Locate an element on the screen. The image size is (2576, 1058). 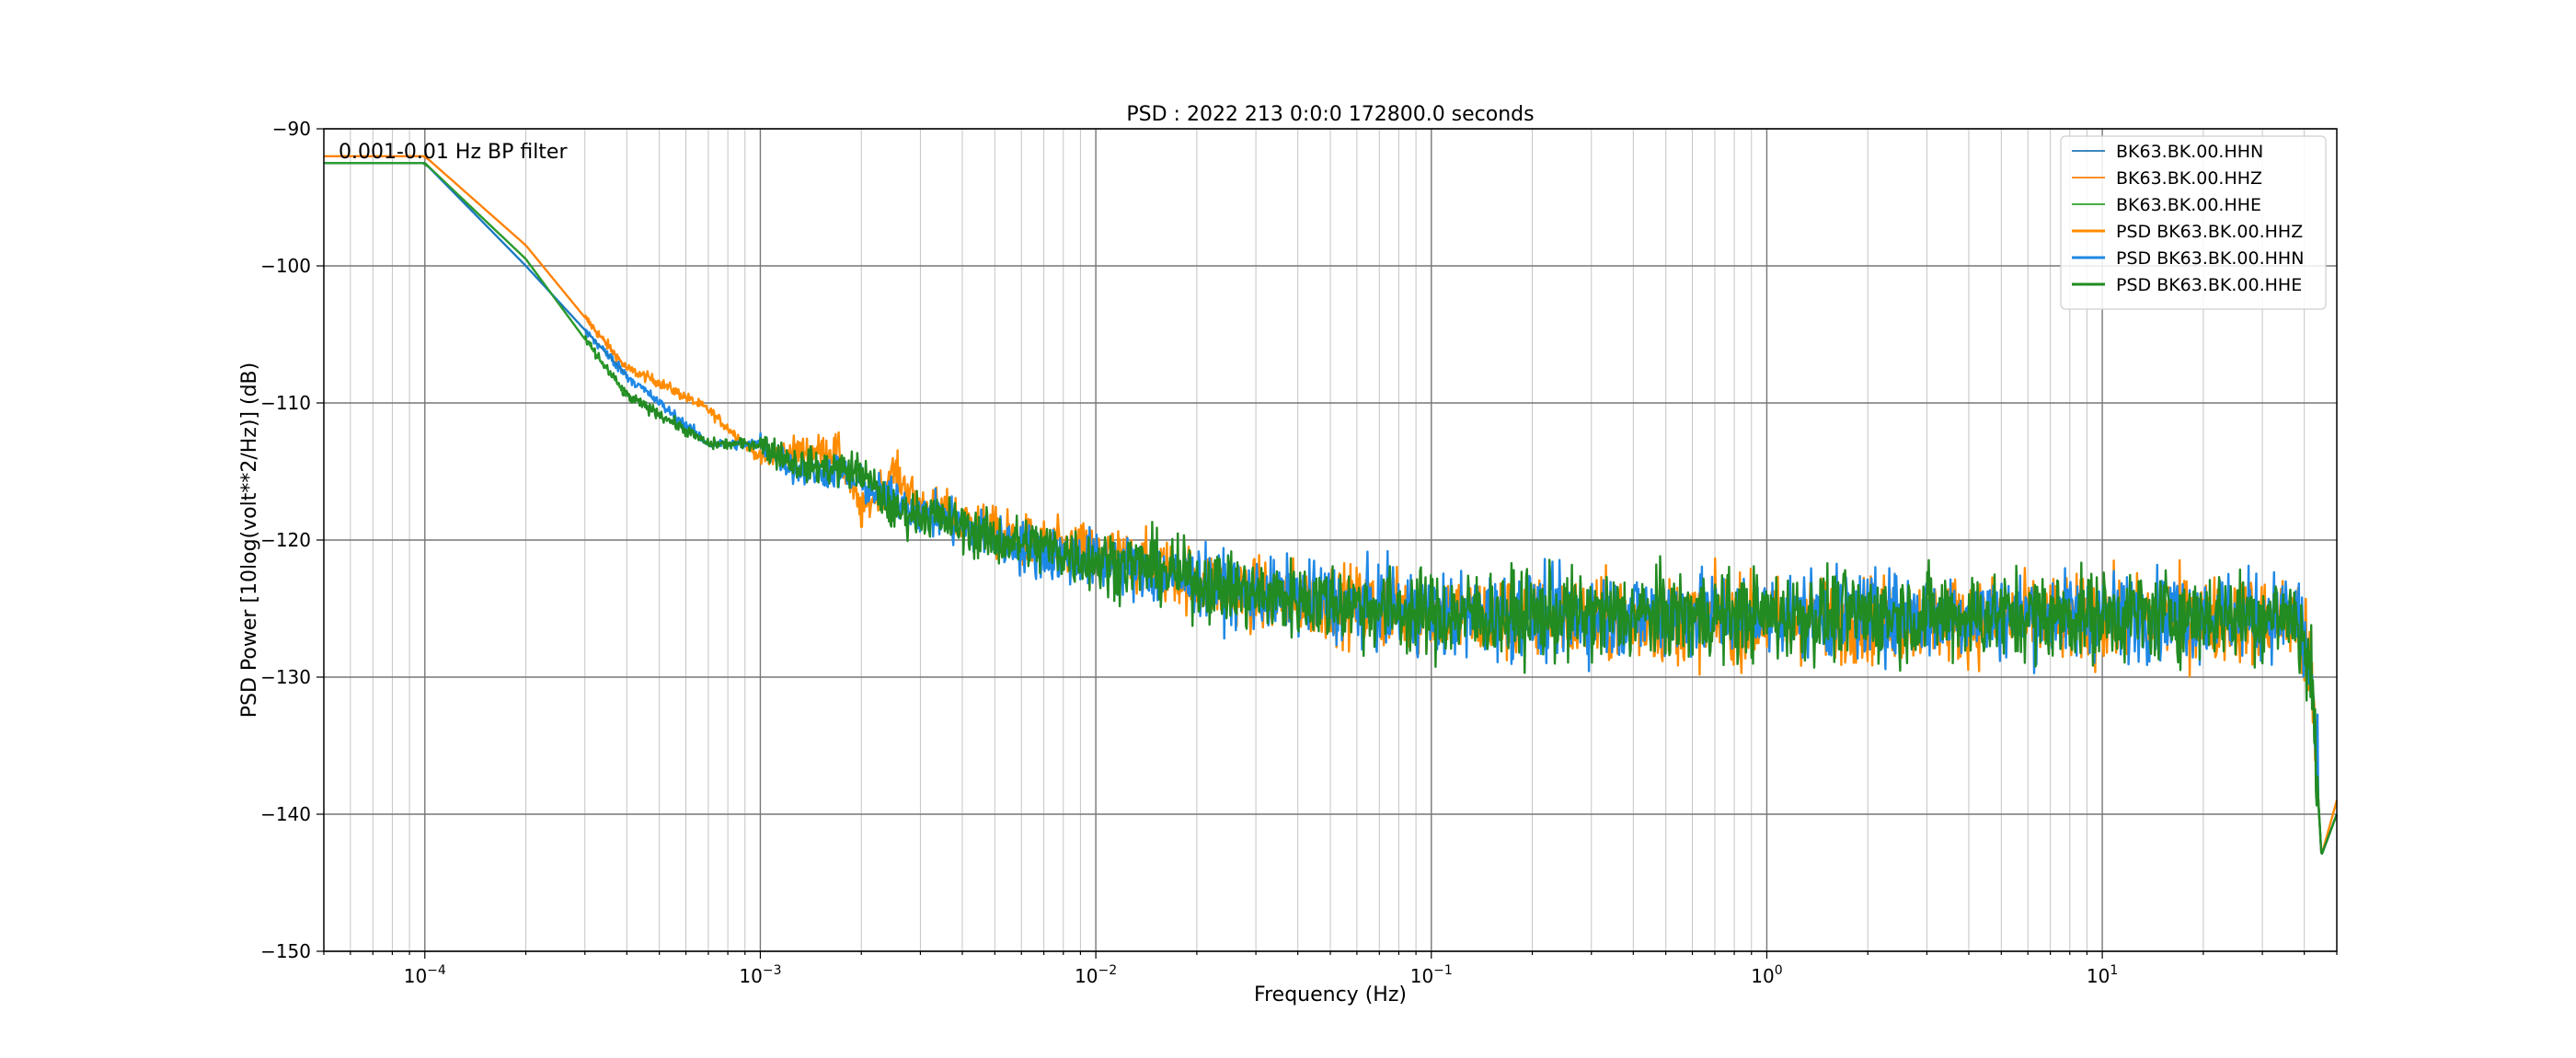
legend-entry: BK63.BK.00.HHZ is located at coordinates (2189, 178).